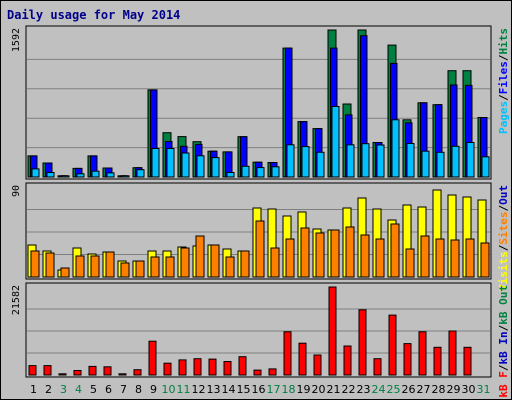  Describe the element at coordinates (153, 389) in the screenshot. I see `x-tick-label: 9` at that location.